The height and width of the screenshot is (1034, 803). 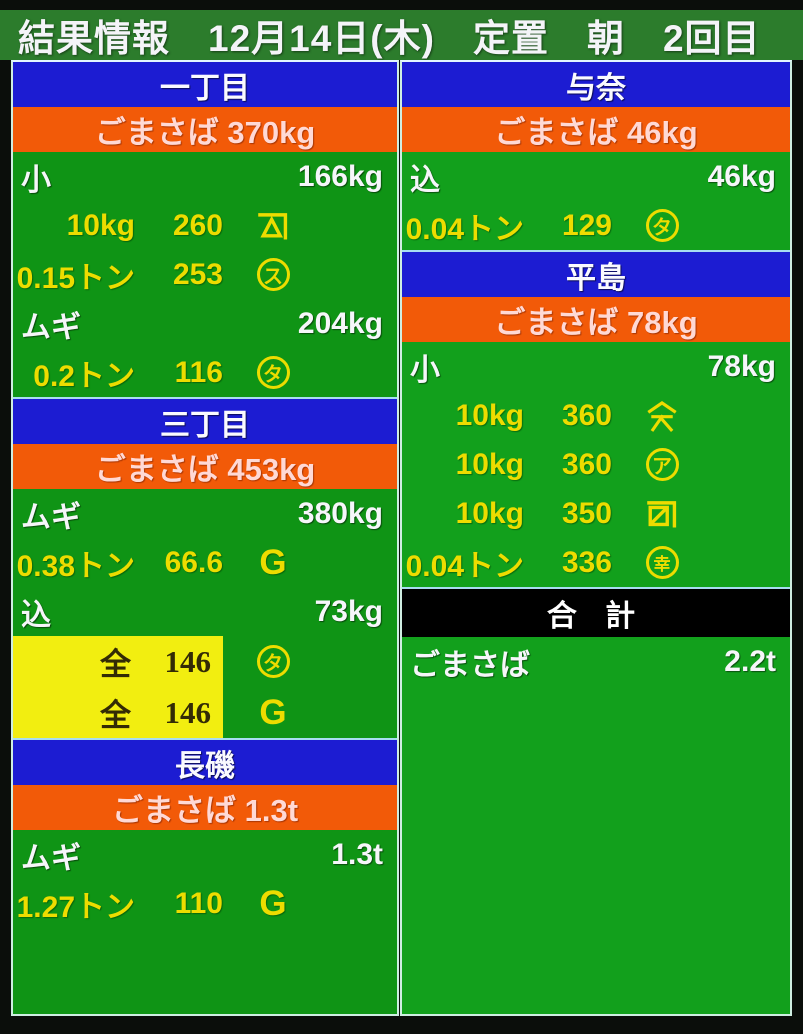 What do you see at coordinates (75, 566) in the screenshot?
I see `lot-quantity: 0.38トン` at bounding box center [75, 566].